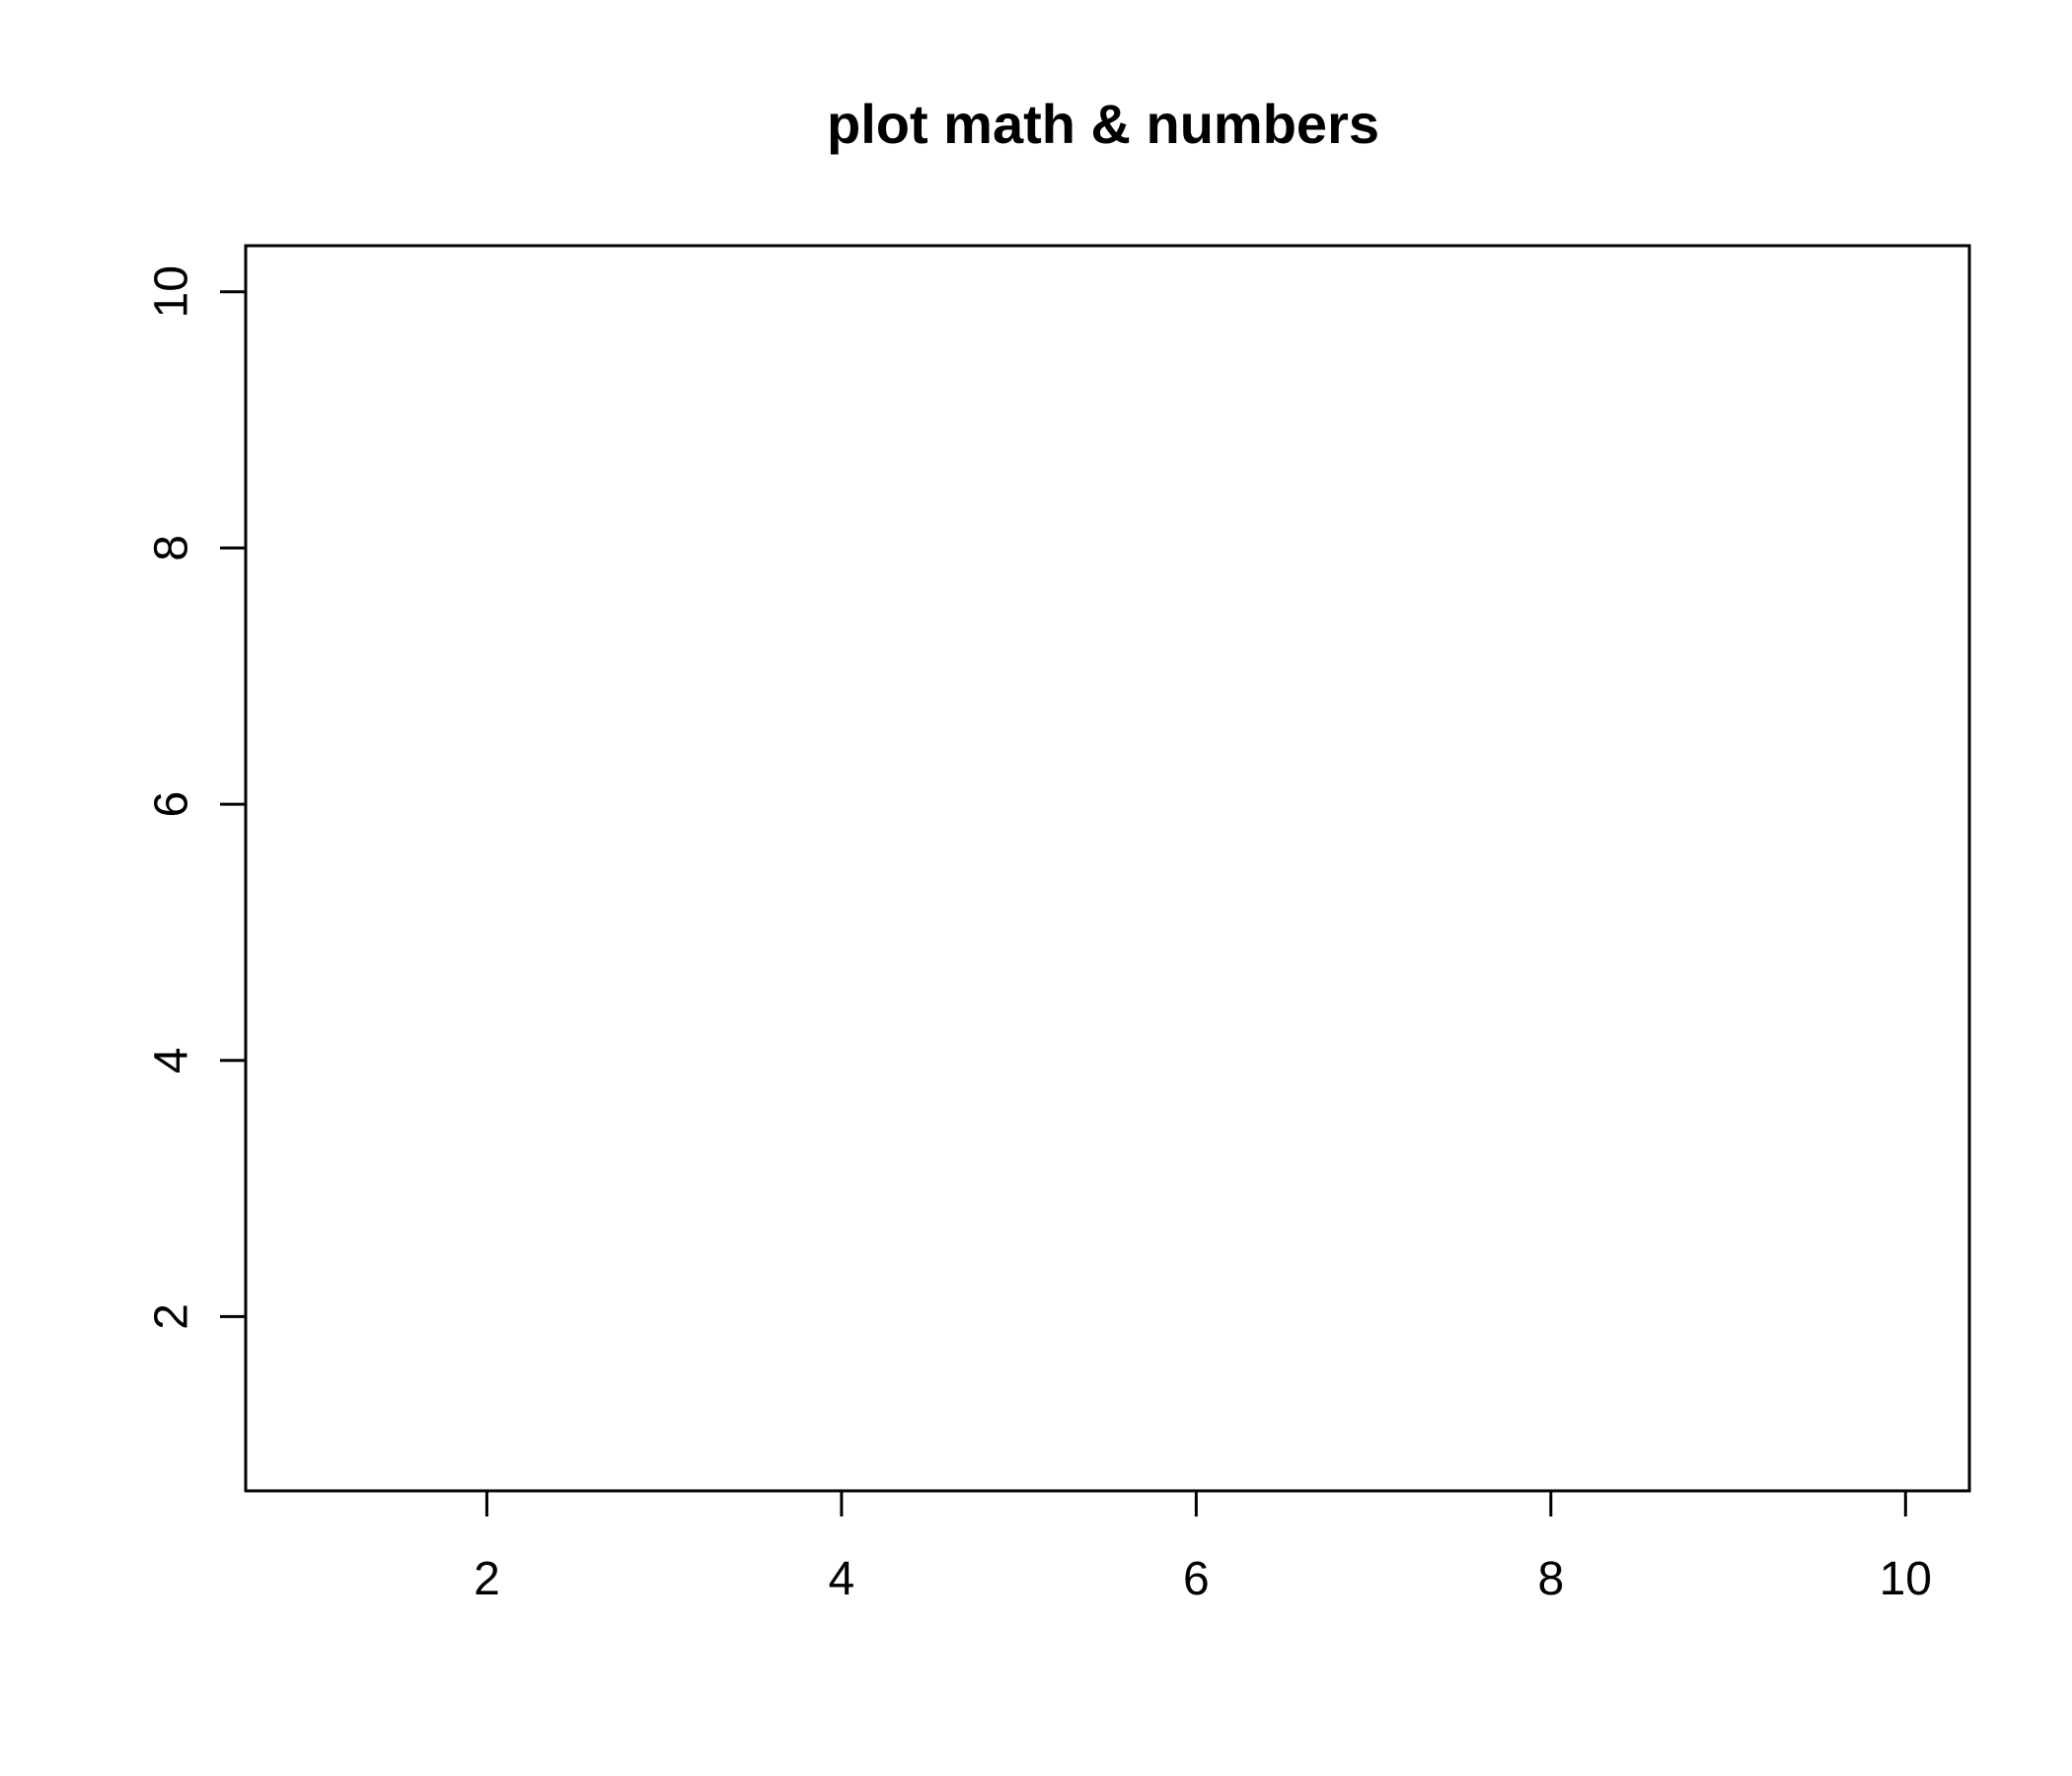  I want to click on x-axis: 2 4 6 8 10, so click(1203, 1547).